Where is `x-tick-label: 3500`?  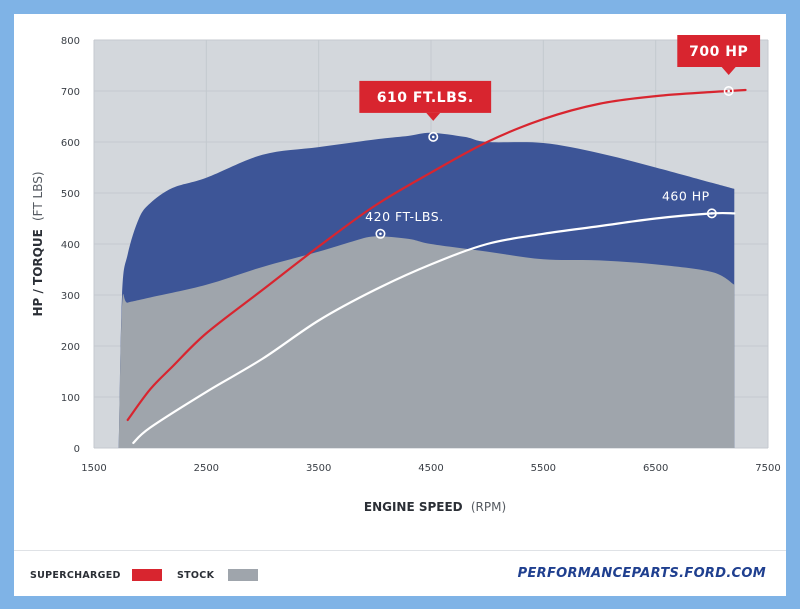
x-tick-label: 3500 is located at coordinates (318, 468).